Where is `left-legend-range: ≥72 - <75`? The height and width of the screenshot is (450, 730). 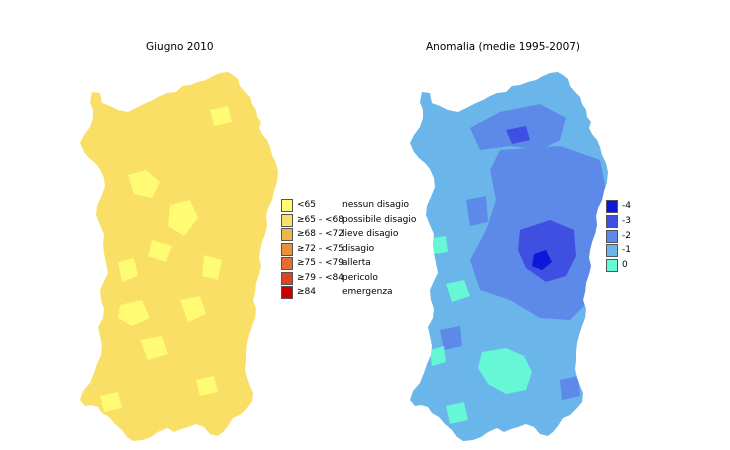 left-legend-range: ≥72 - <75 is located at coordinates (320, 248).